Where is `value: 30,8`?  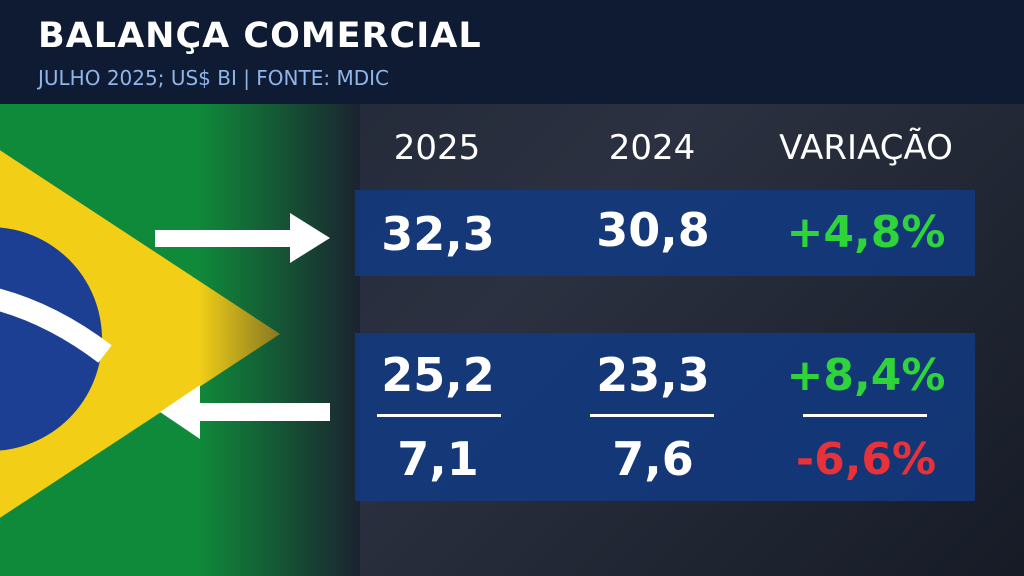 value: 30,8 is located at coordinates (653, 230).